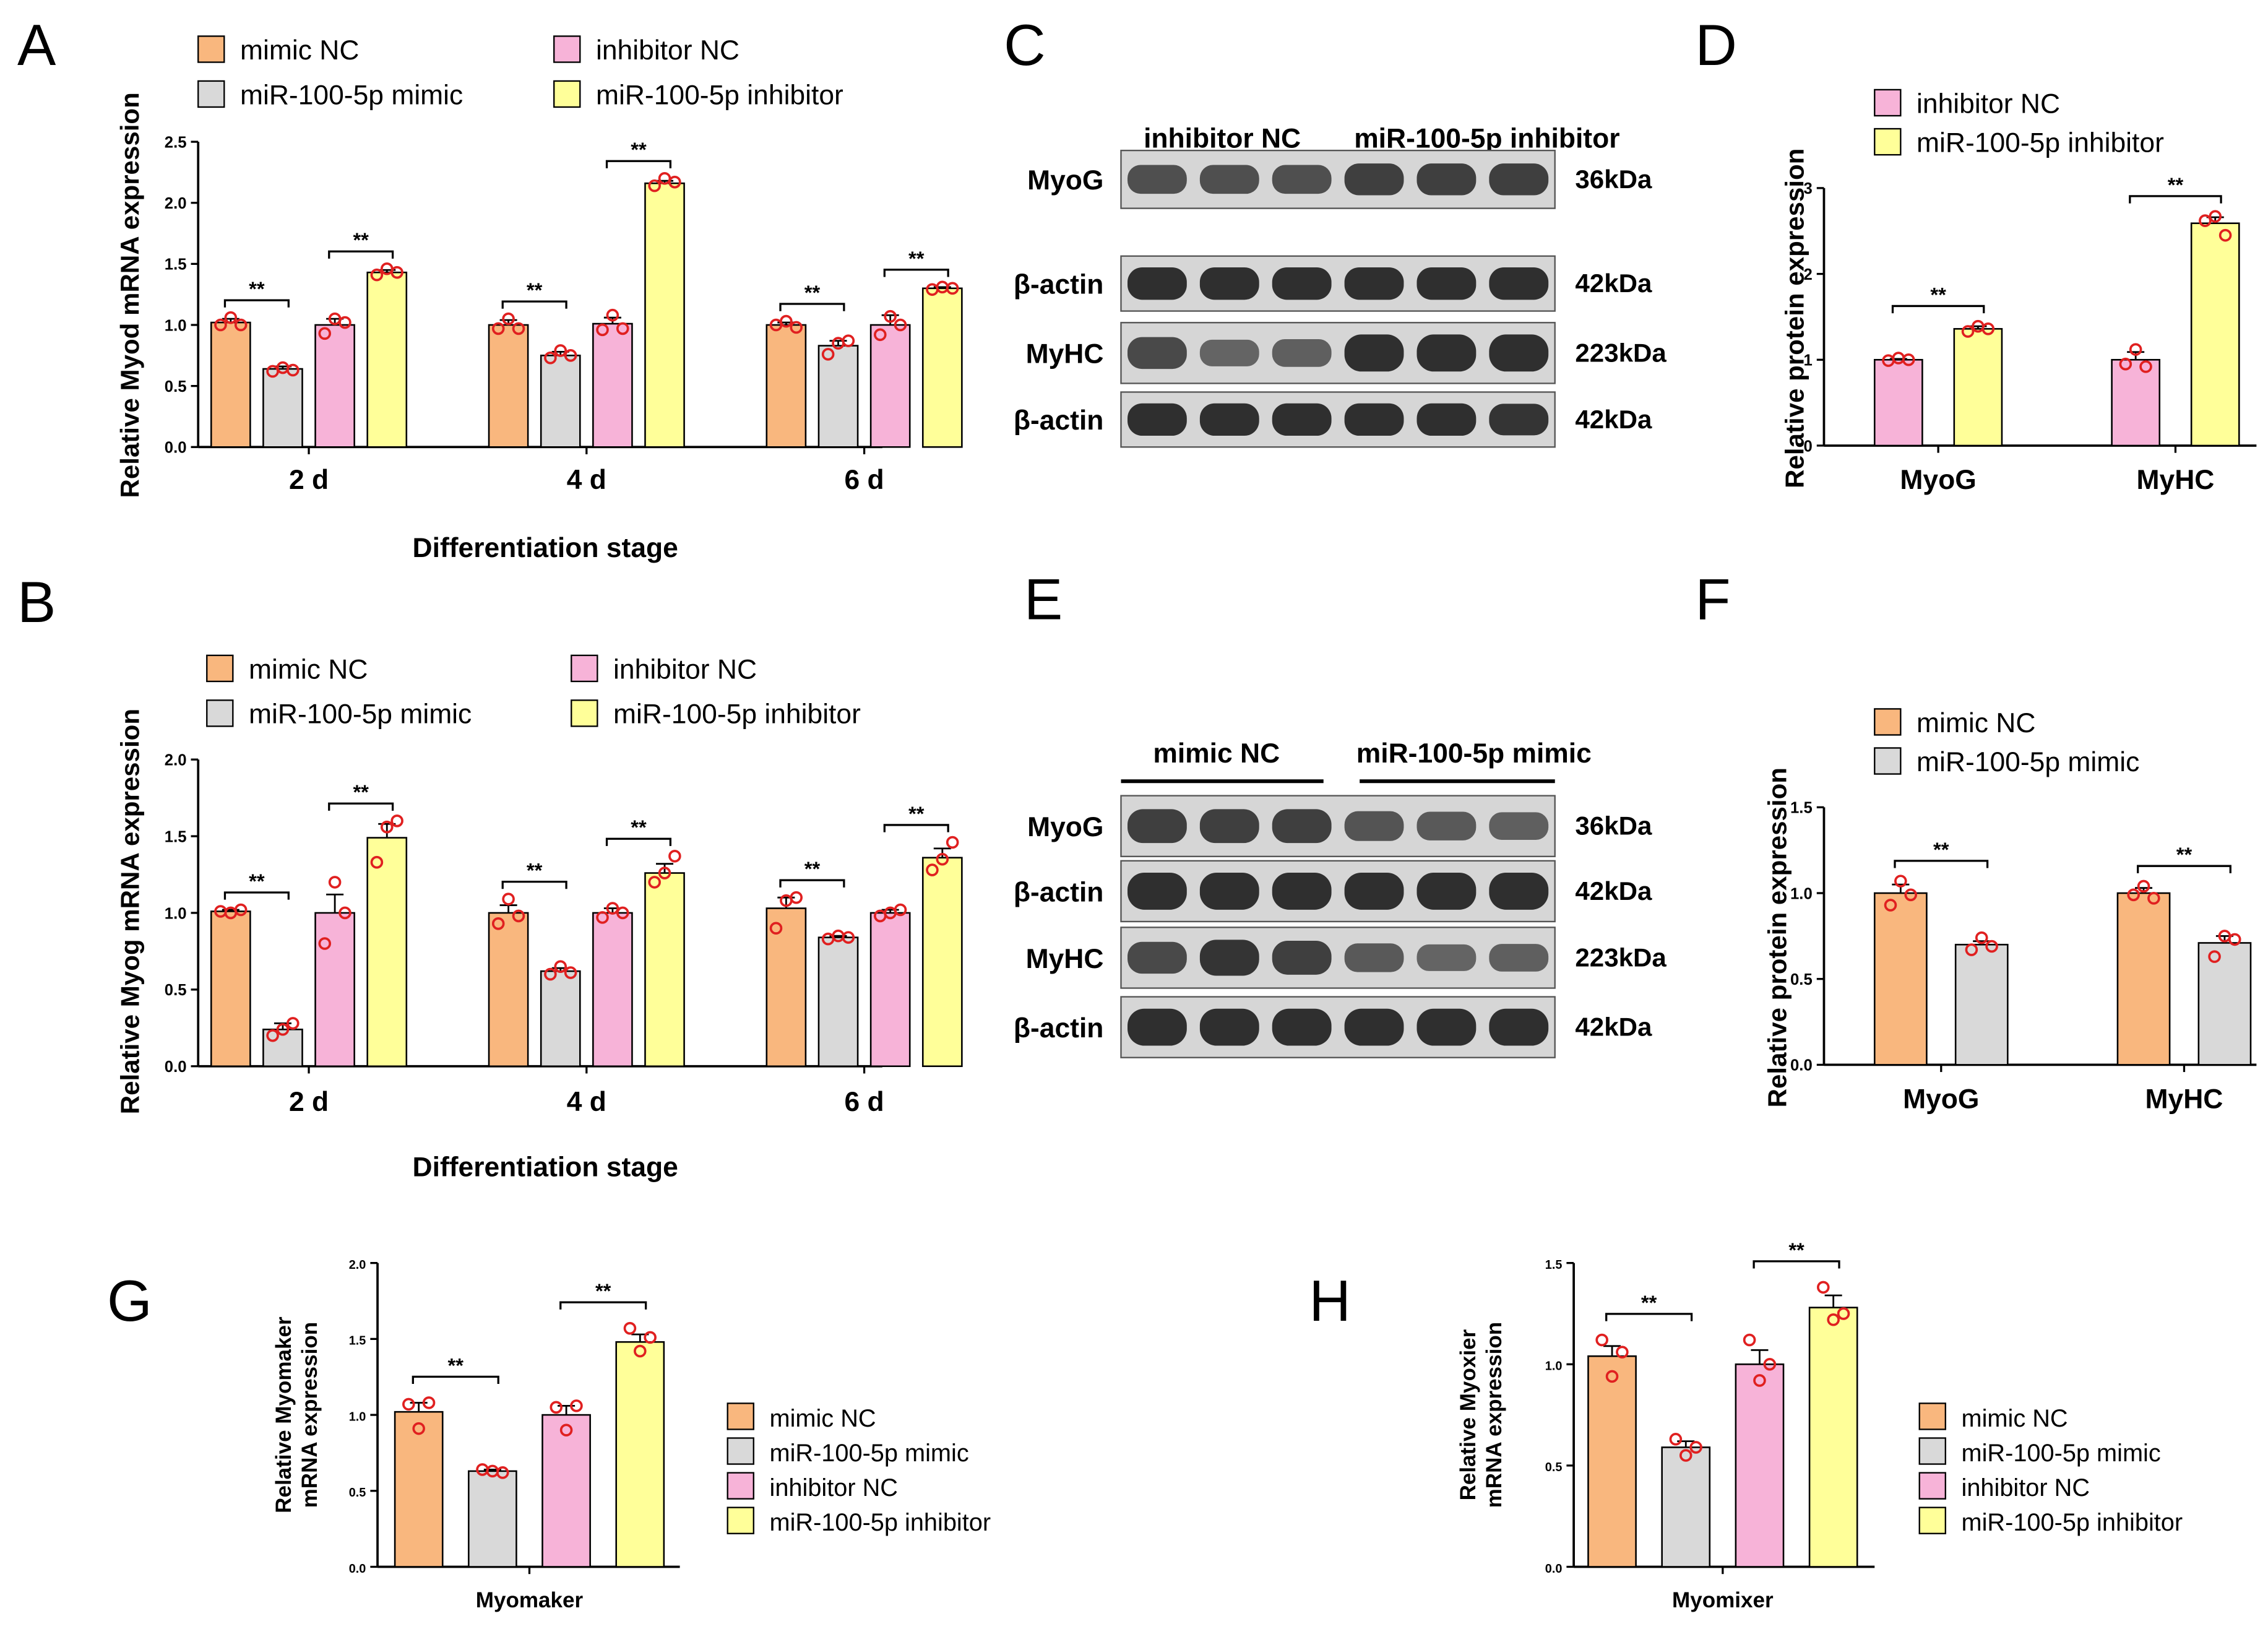 Image resolution: width=2268 pixels, height=1629 pixels. I want to click on blot-kda-label-c-1: 42kDa, so click(1613, 284).